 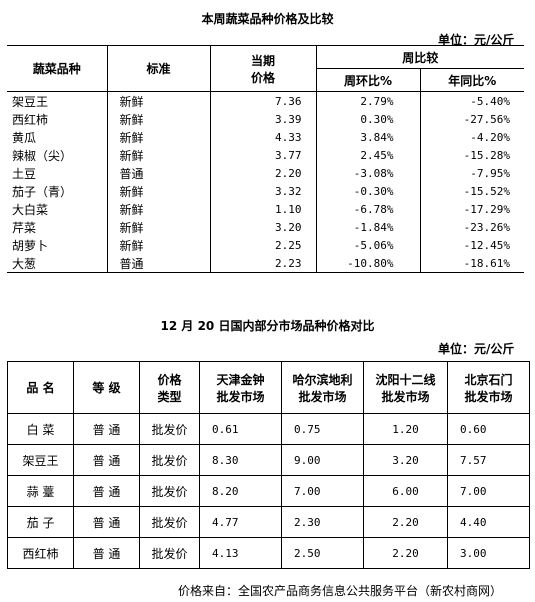 I want to click on cell-market-tianjin: 4.77, so click(x=240, y=522).